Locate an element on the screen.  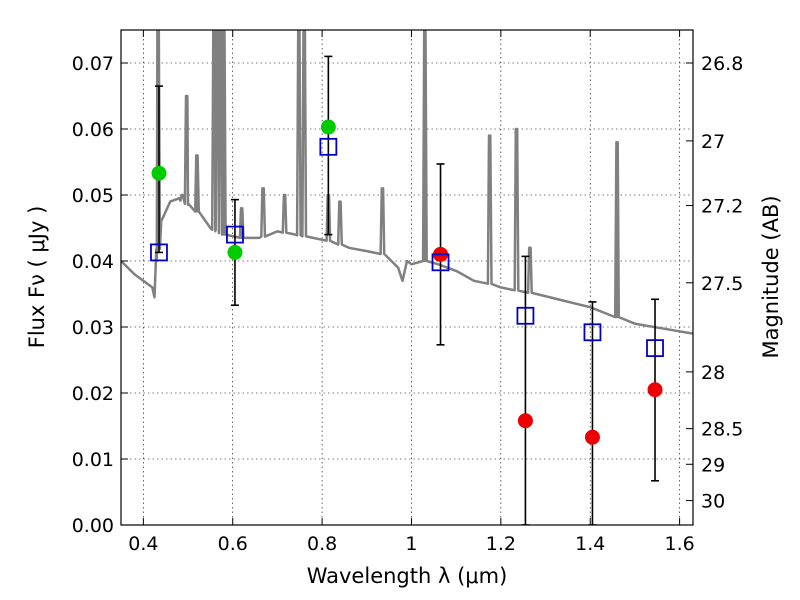
magnitude-axis-label: Magnitude (AB) is located at coordinates (771, 276).